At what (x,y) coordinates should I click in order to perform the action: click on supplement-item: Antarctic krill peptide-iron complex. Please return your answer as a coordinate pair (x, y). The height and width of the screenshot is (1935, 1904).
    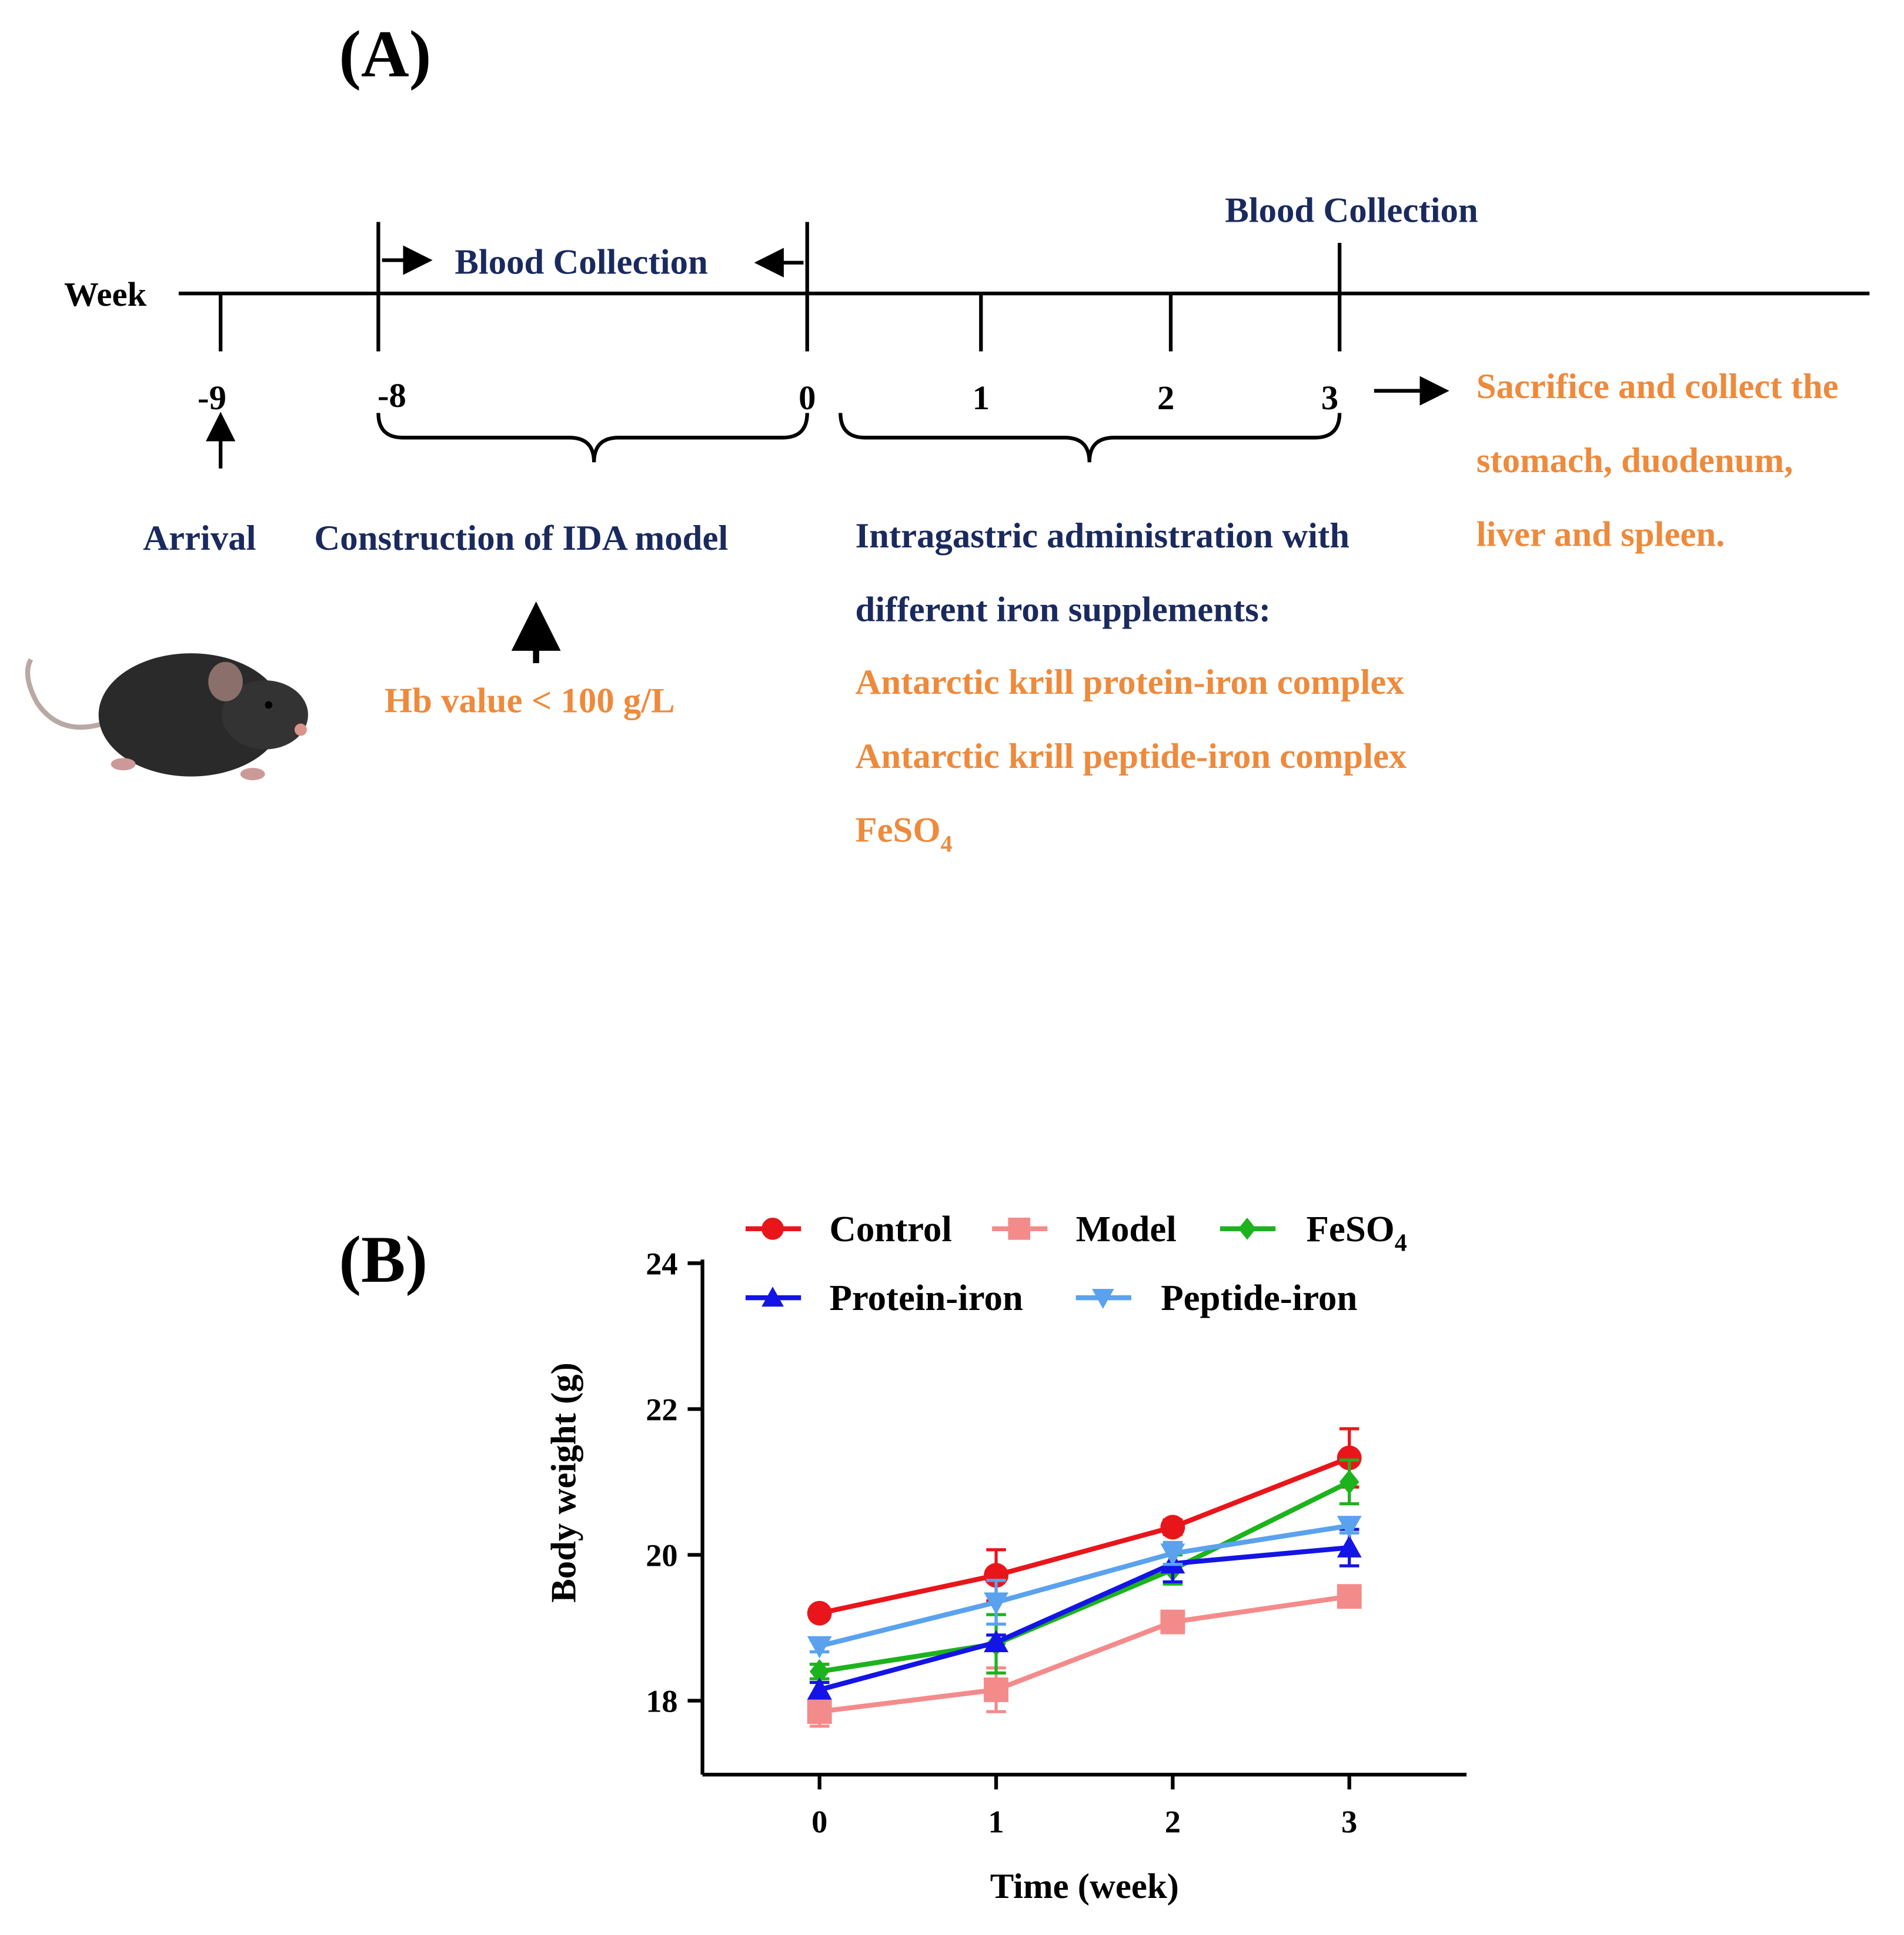
    Looking at the image, I should click on (1131, 756).